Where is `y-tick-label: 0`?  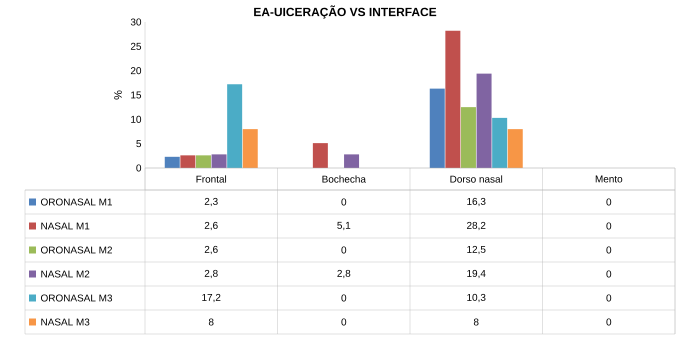
y-tick-label: 0 is located at coordinates (139, 168).